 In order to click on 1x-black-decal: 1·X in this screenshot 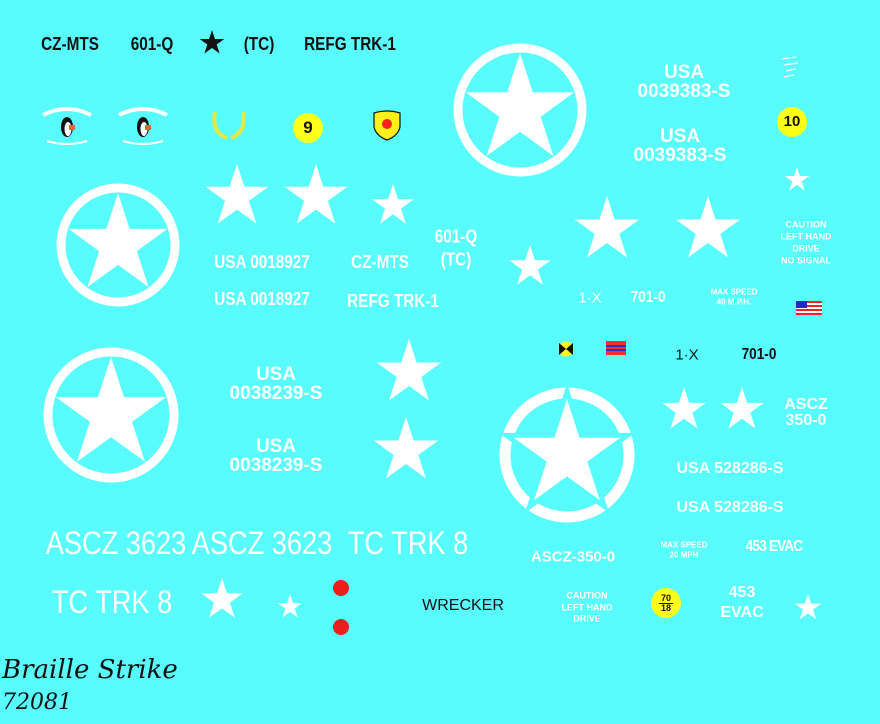, I will do `click(687, 355)`.